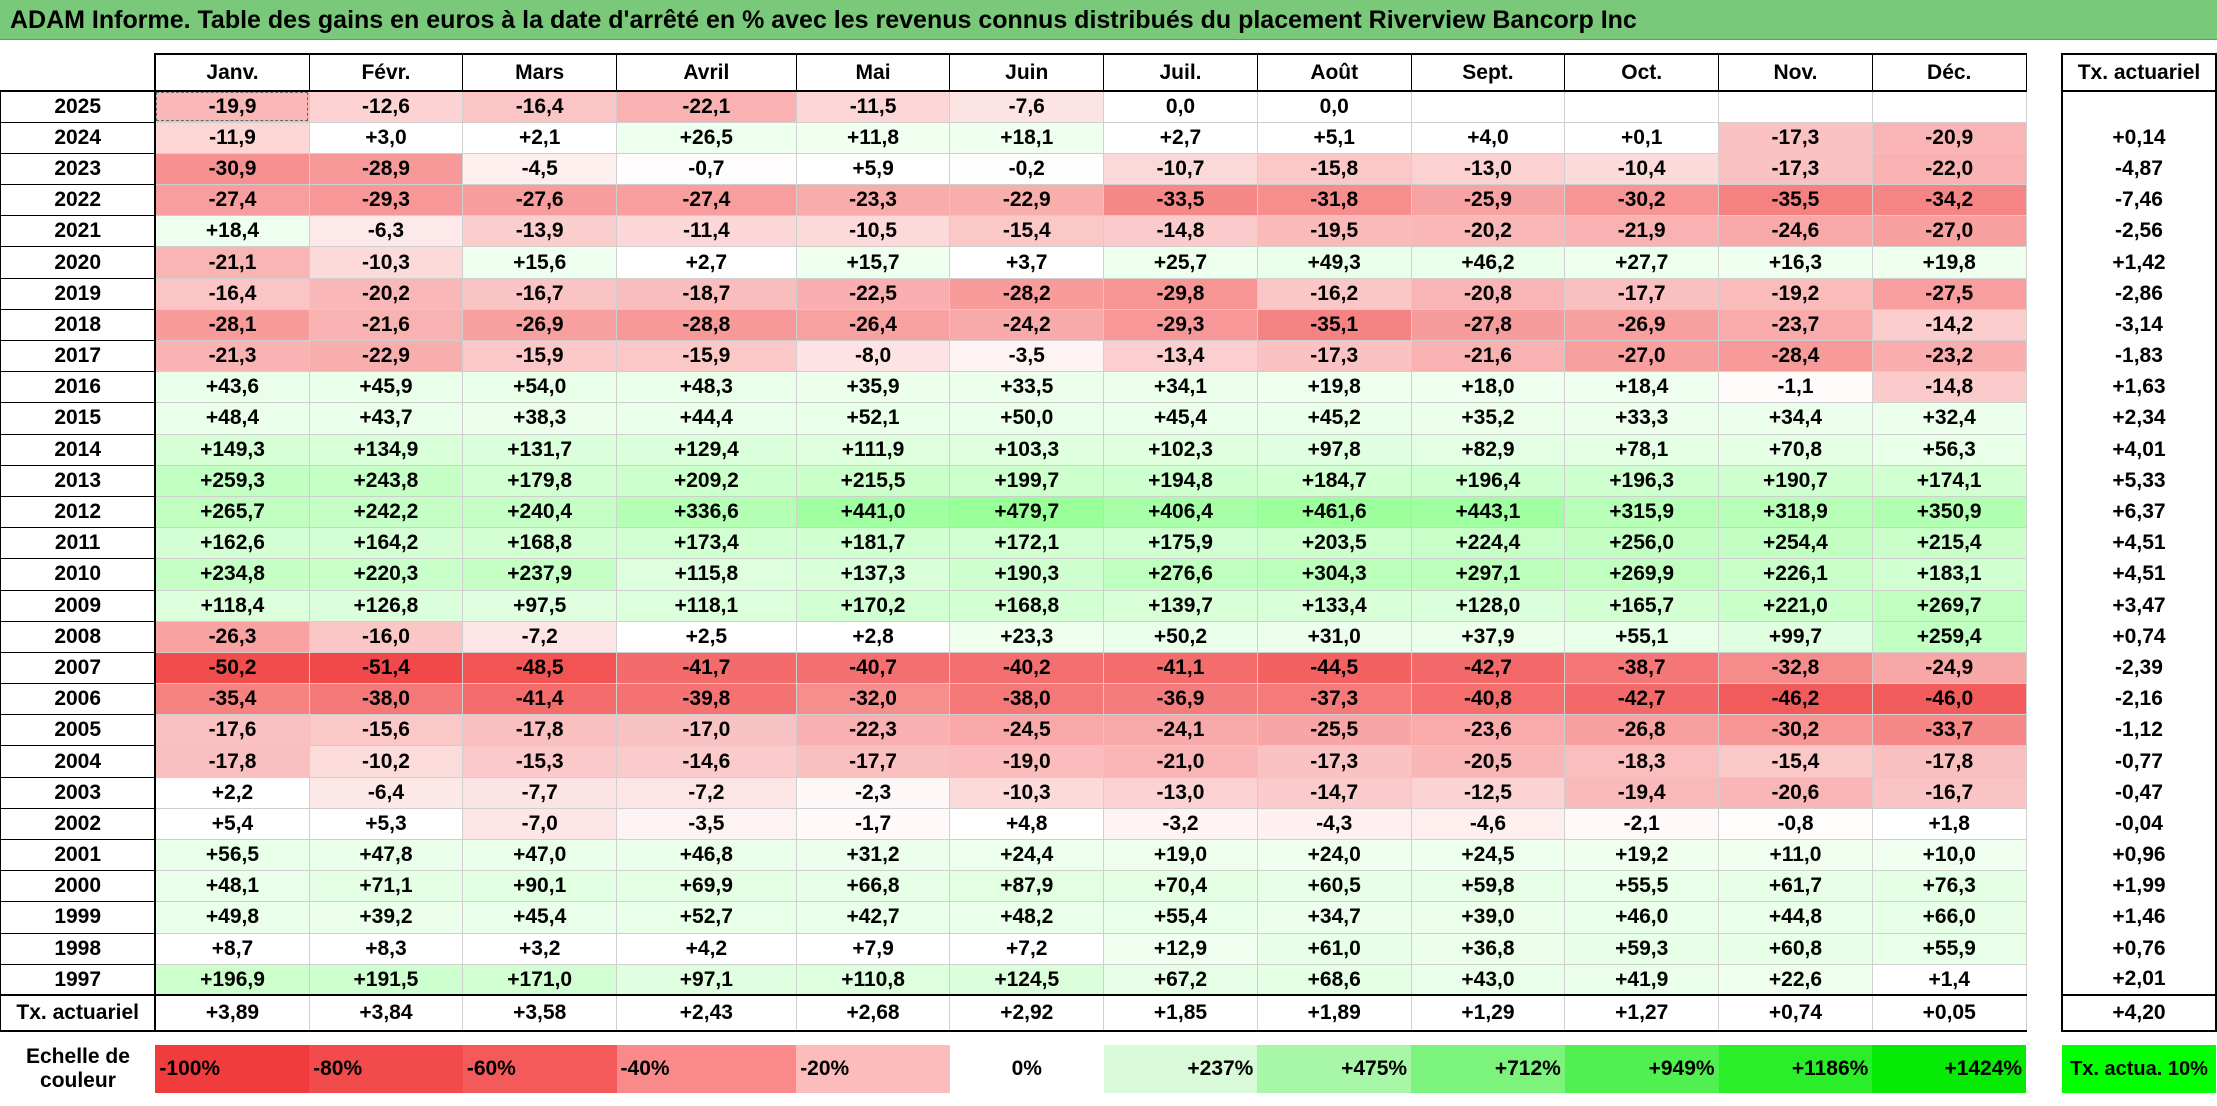 The width and height of the screenshot is (2217, 1106). I want to click on value-cell: +24,5, so click(1488, 855).